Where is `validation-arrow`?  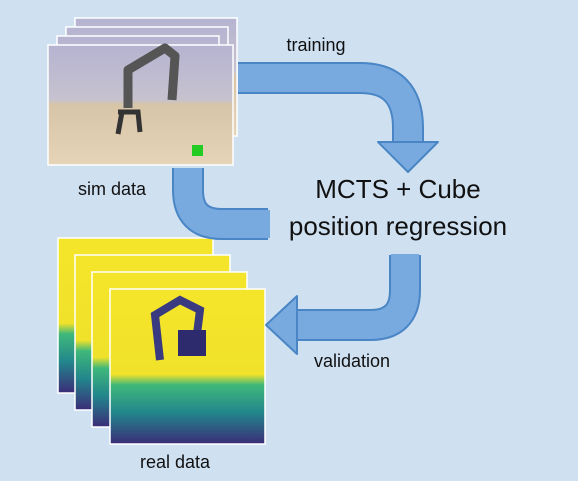 validation-arrow is located at coordinates (356, 296).